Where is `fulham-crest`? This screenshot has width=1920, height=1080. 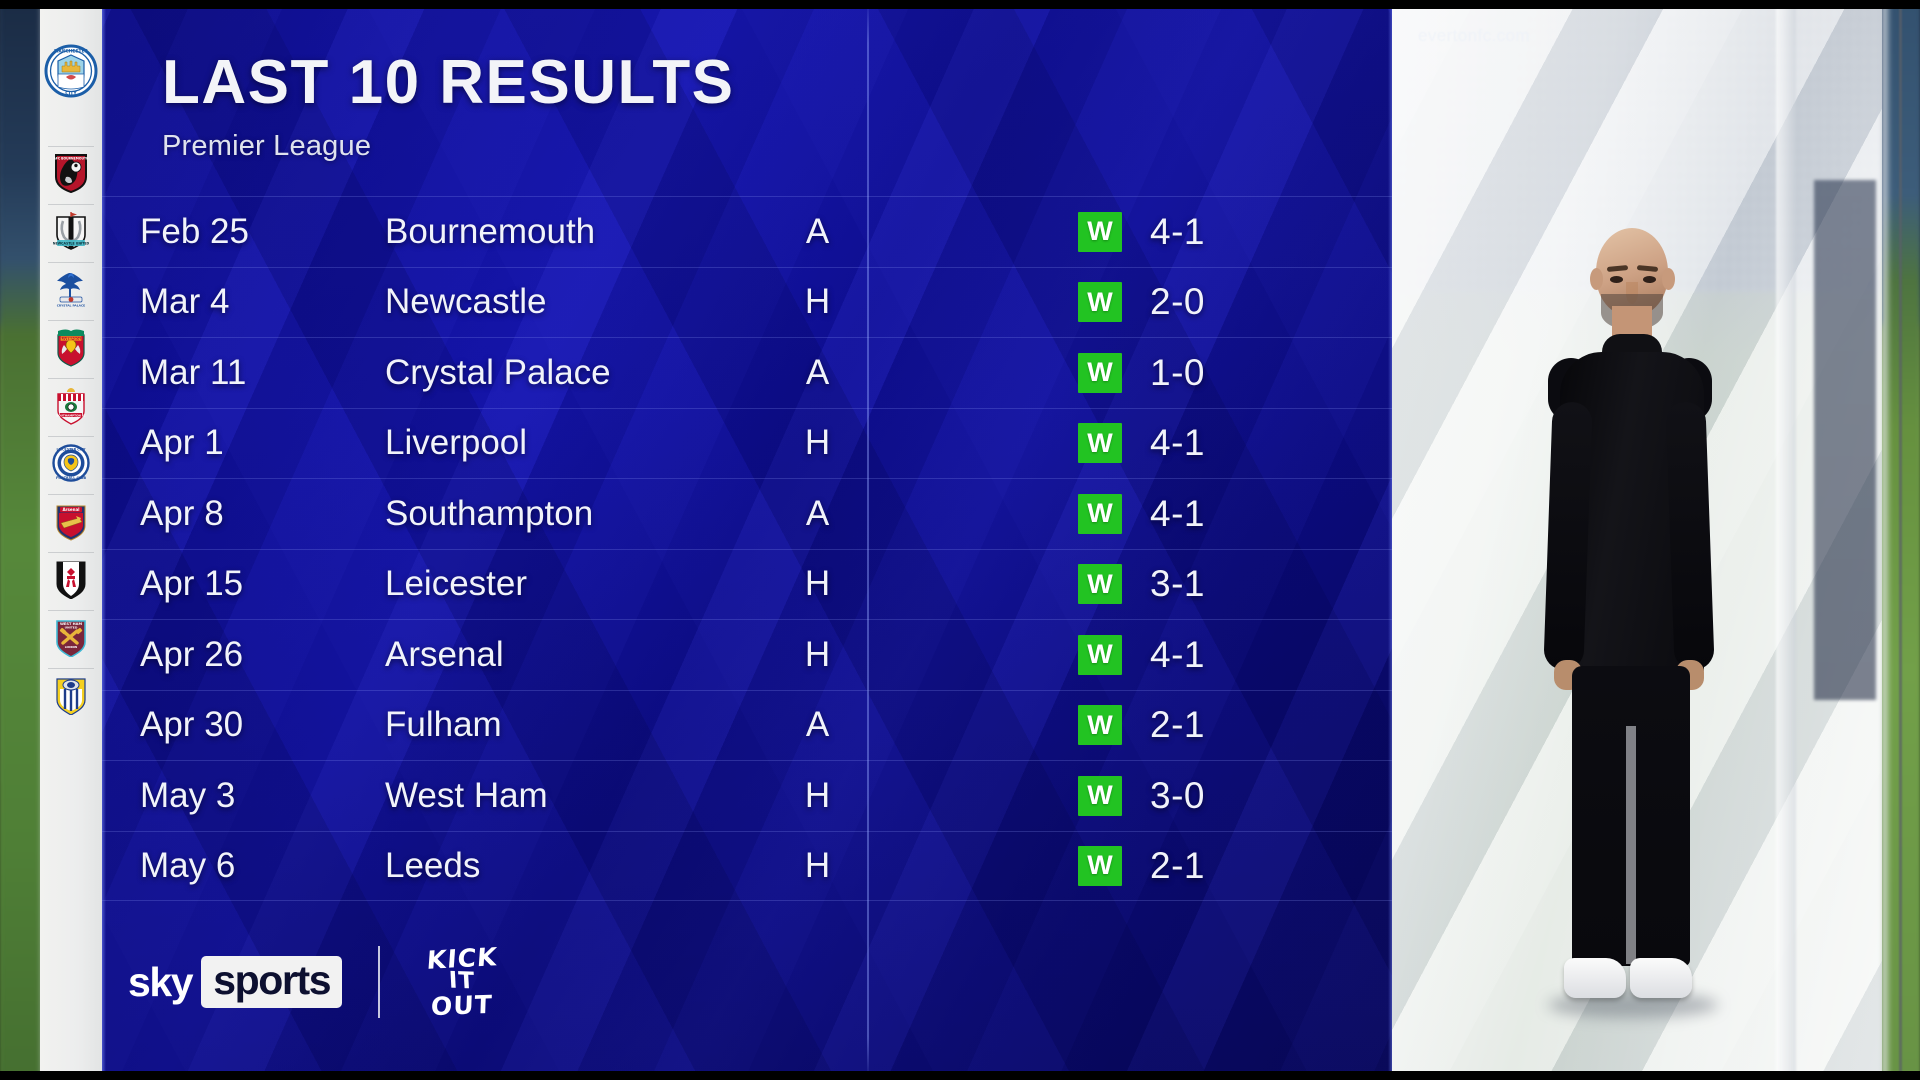
fulham-crest is located at coordinates (71, 581).